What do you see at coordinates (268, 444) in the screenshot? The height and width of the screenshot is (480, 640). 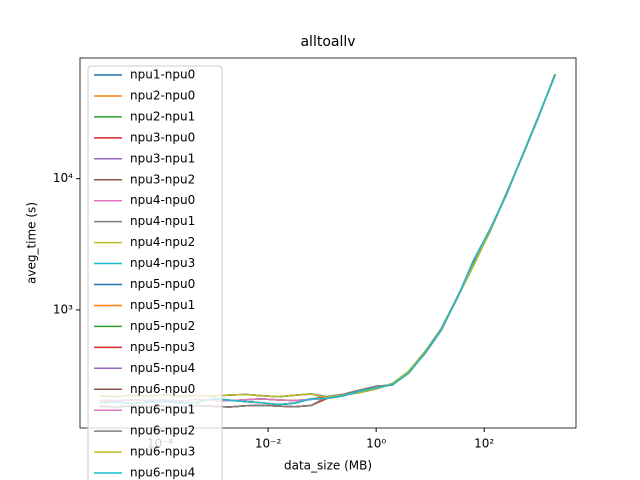 I see `x-tick-label: 10⁻²` at bounding box center [268, 444].